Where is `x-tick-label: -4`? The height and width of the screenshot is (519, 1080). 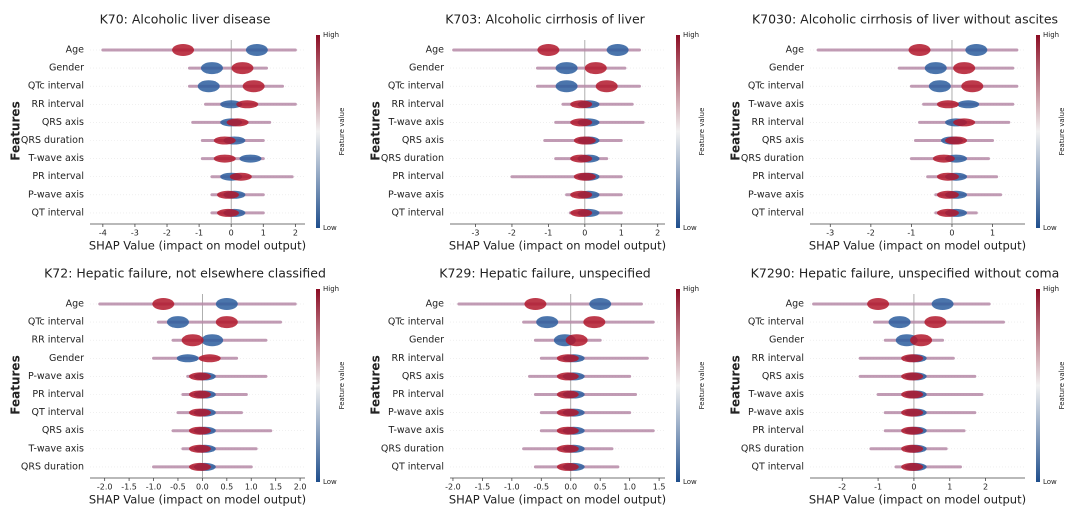 x-tick-label: -4 is located at coordinates (103, 233).